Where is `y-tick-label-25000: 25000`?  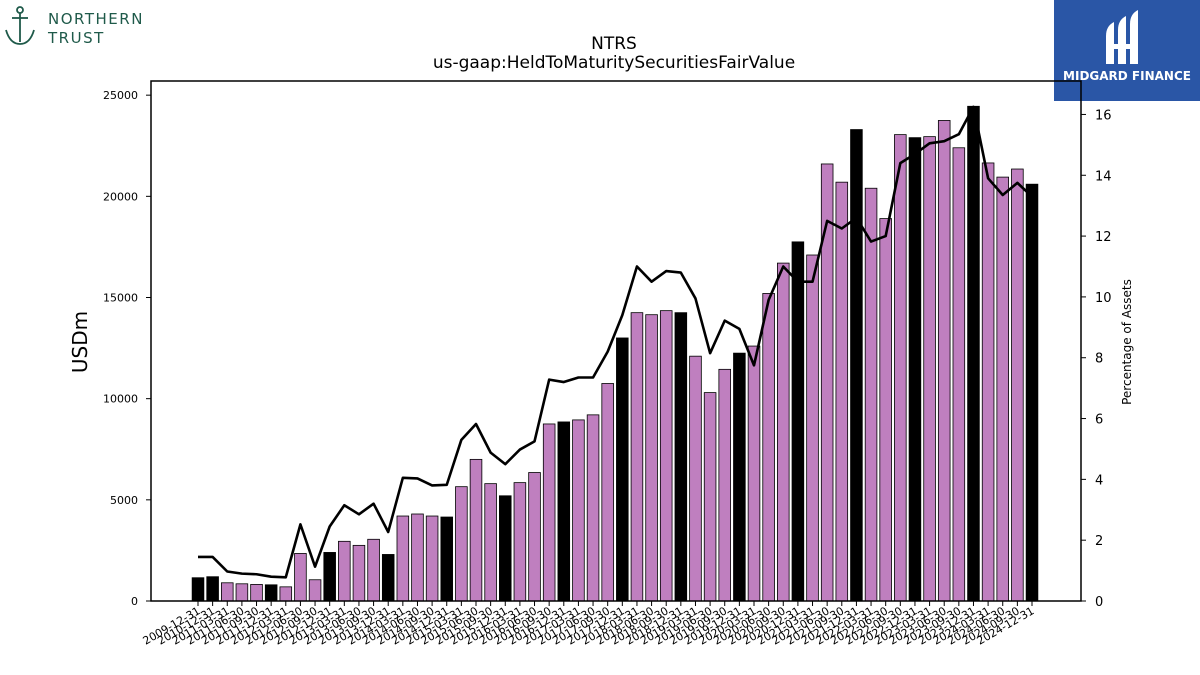 y-tick-label-25000: 25000 is located at coordinates (120, 95).